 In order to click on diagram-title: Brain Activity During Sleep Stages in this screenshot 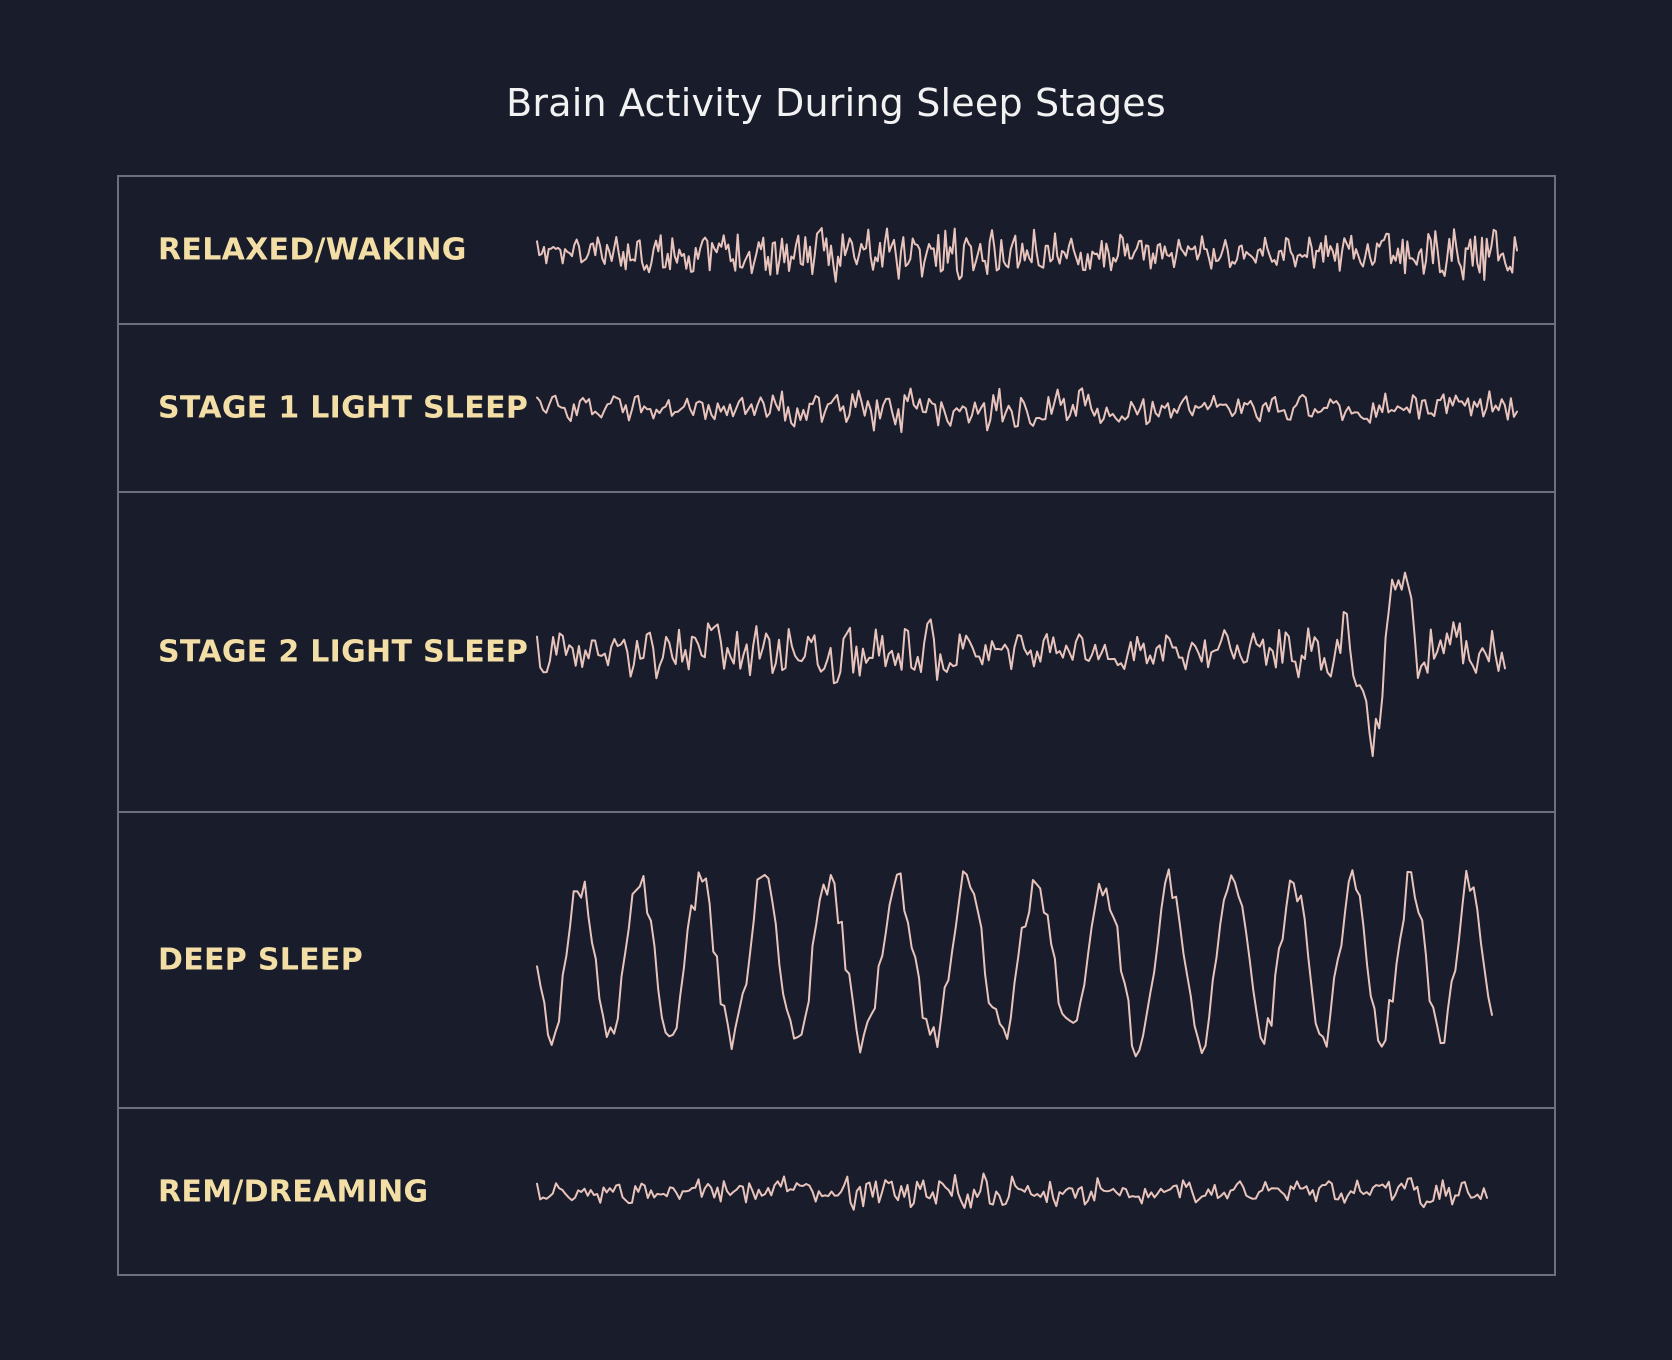, I will do `click(836, 103)`.